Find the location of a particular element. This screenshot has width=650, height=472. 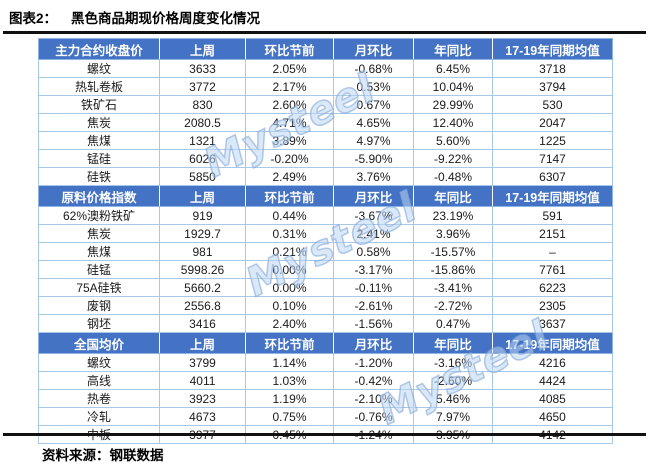

value-cell: -3.67% is located at coordinates (373, 215).